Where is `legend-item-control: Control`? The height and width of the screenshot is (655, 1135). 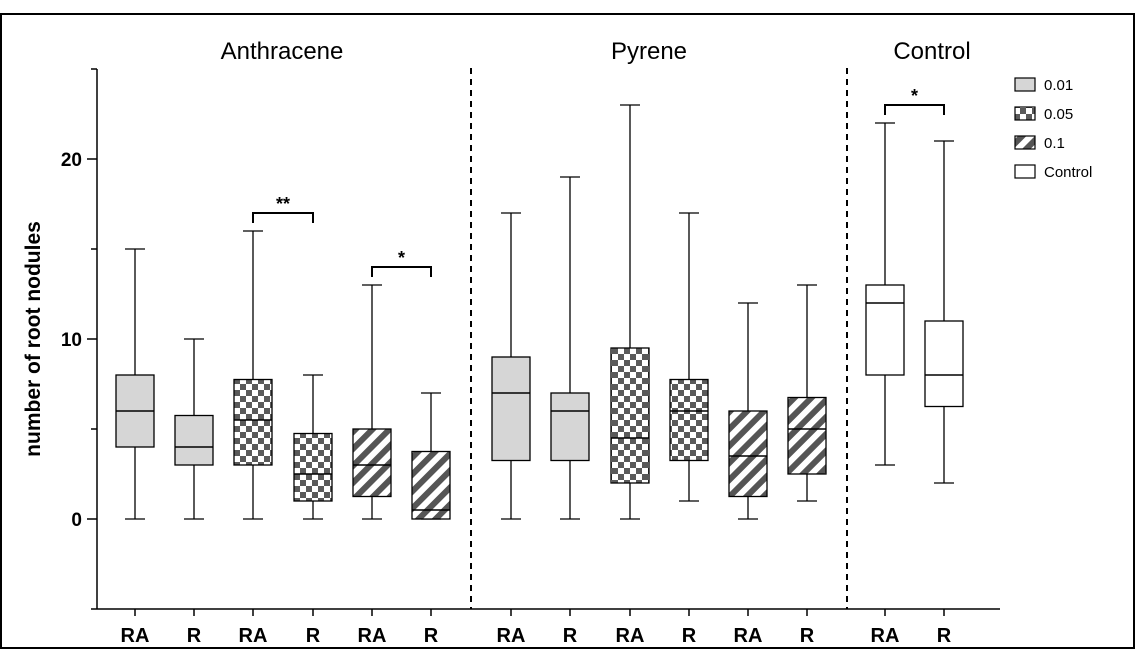 legend-item-control: Control is located at coordinates (1053, 172).